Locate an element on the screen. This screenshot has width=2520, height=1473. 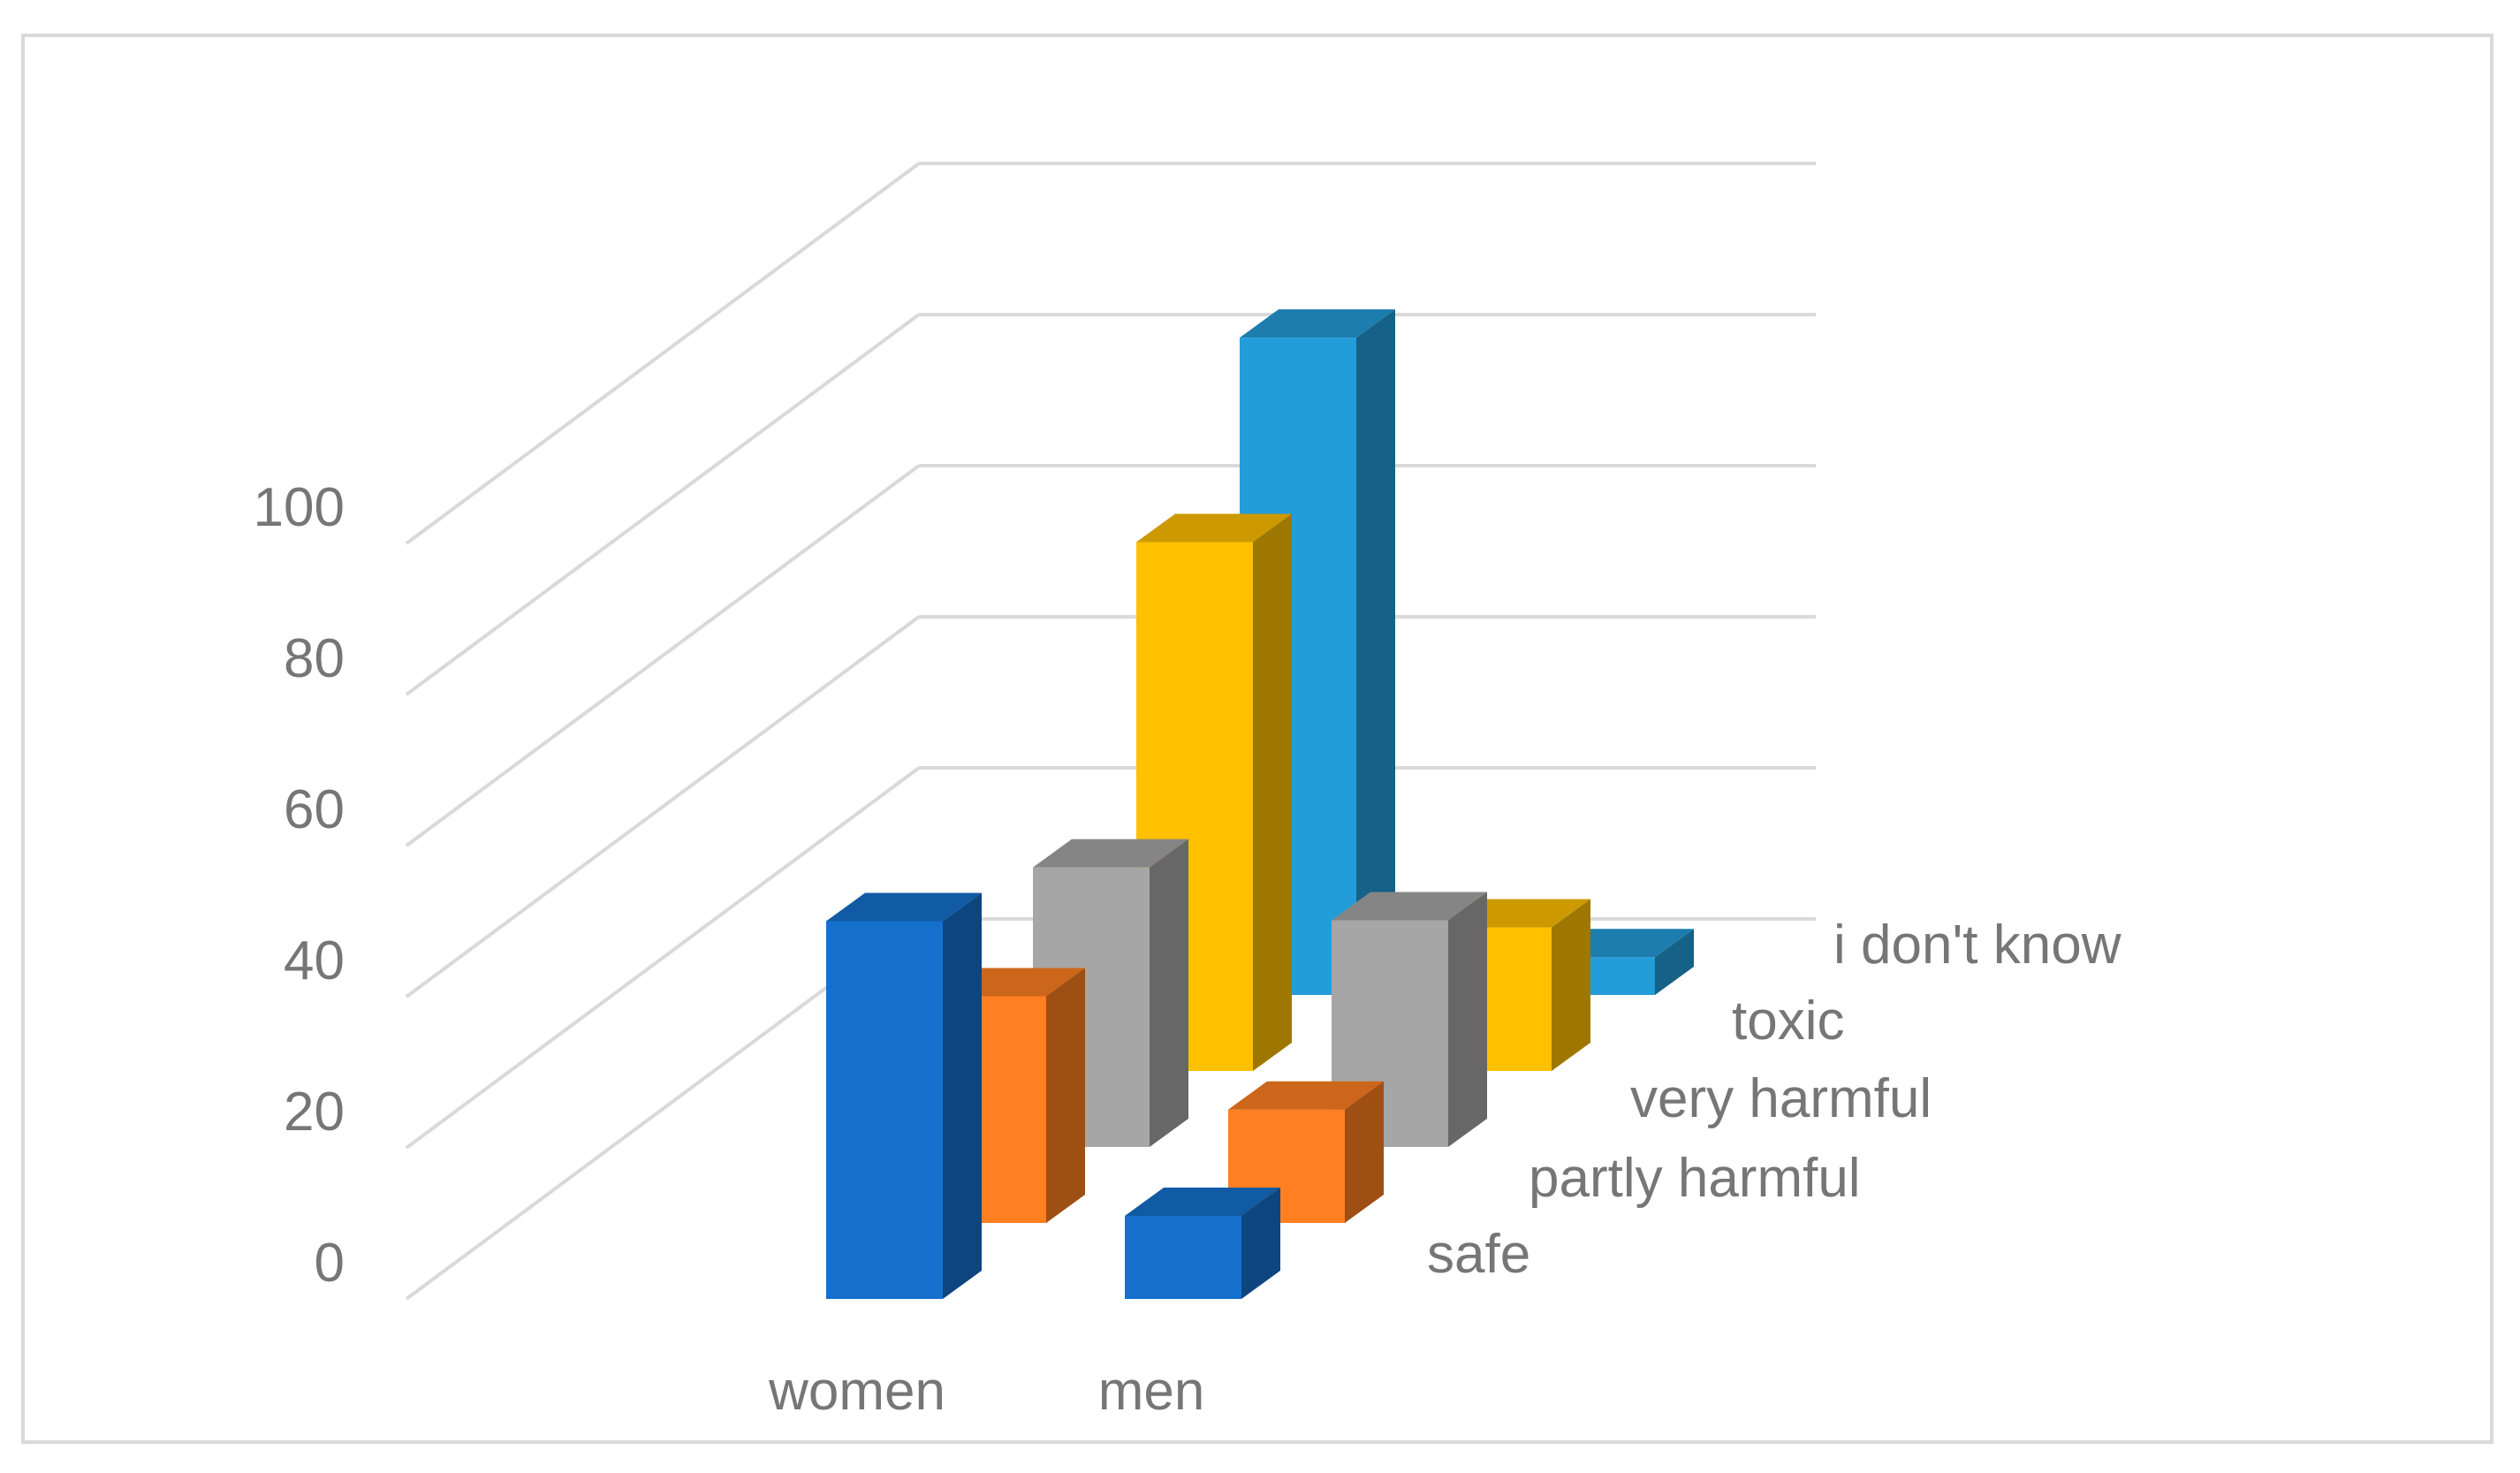
bar-very-harmful-women is located at coordinates (1110, 993).